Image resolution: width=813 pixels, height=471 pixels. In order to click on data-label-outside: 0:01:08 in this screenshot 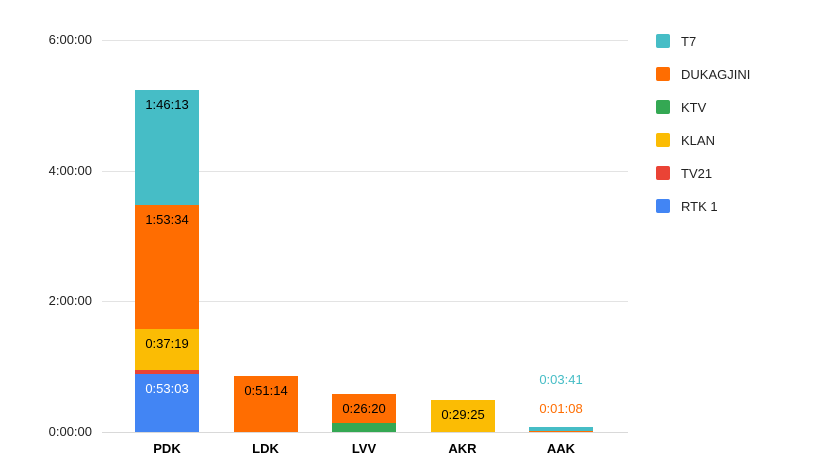, I will do `click(561, 408)`.